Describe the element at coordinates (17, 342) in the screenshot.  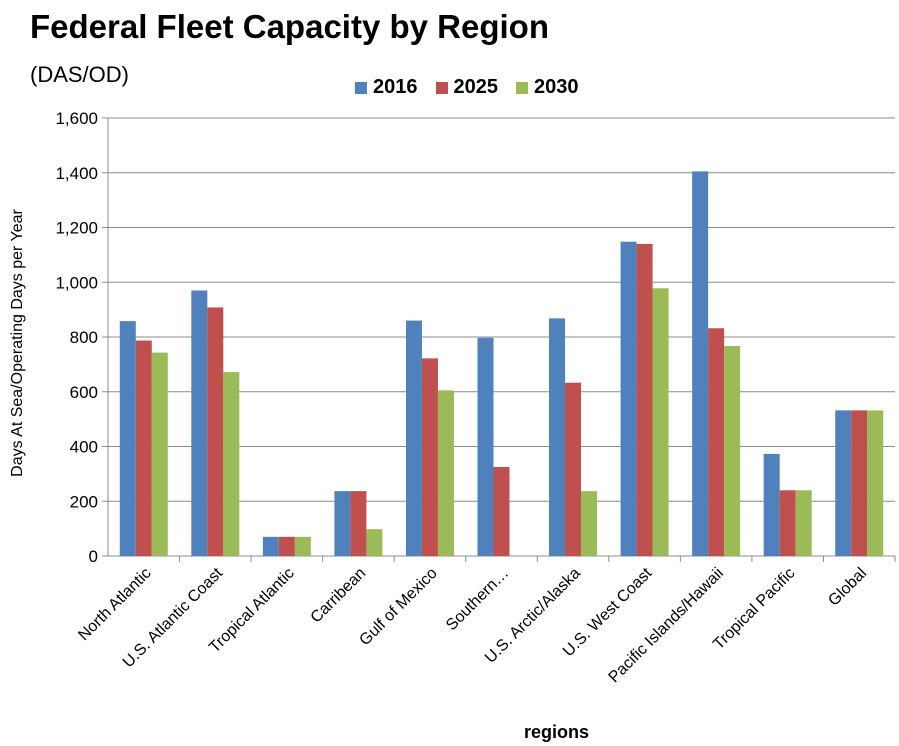
I see `y-axis-title: Days At Sea/Operating Days per Year` at that location.